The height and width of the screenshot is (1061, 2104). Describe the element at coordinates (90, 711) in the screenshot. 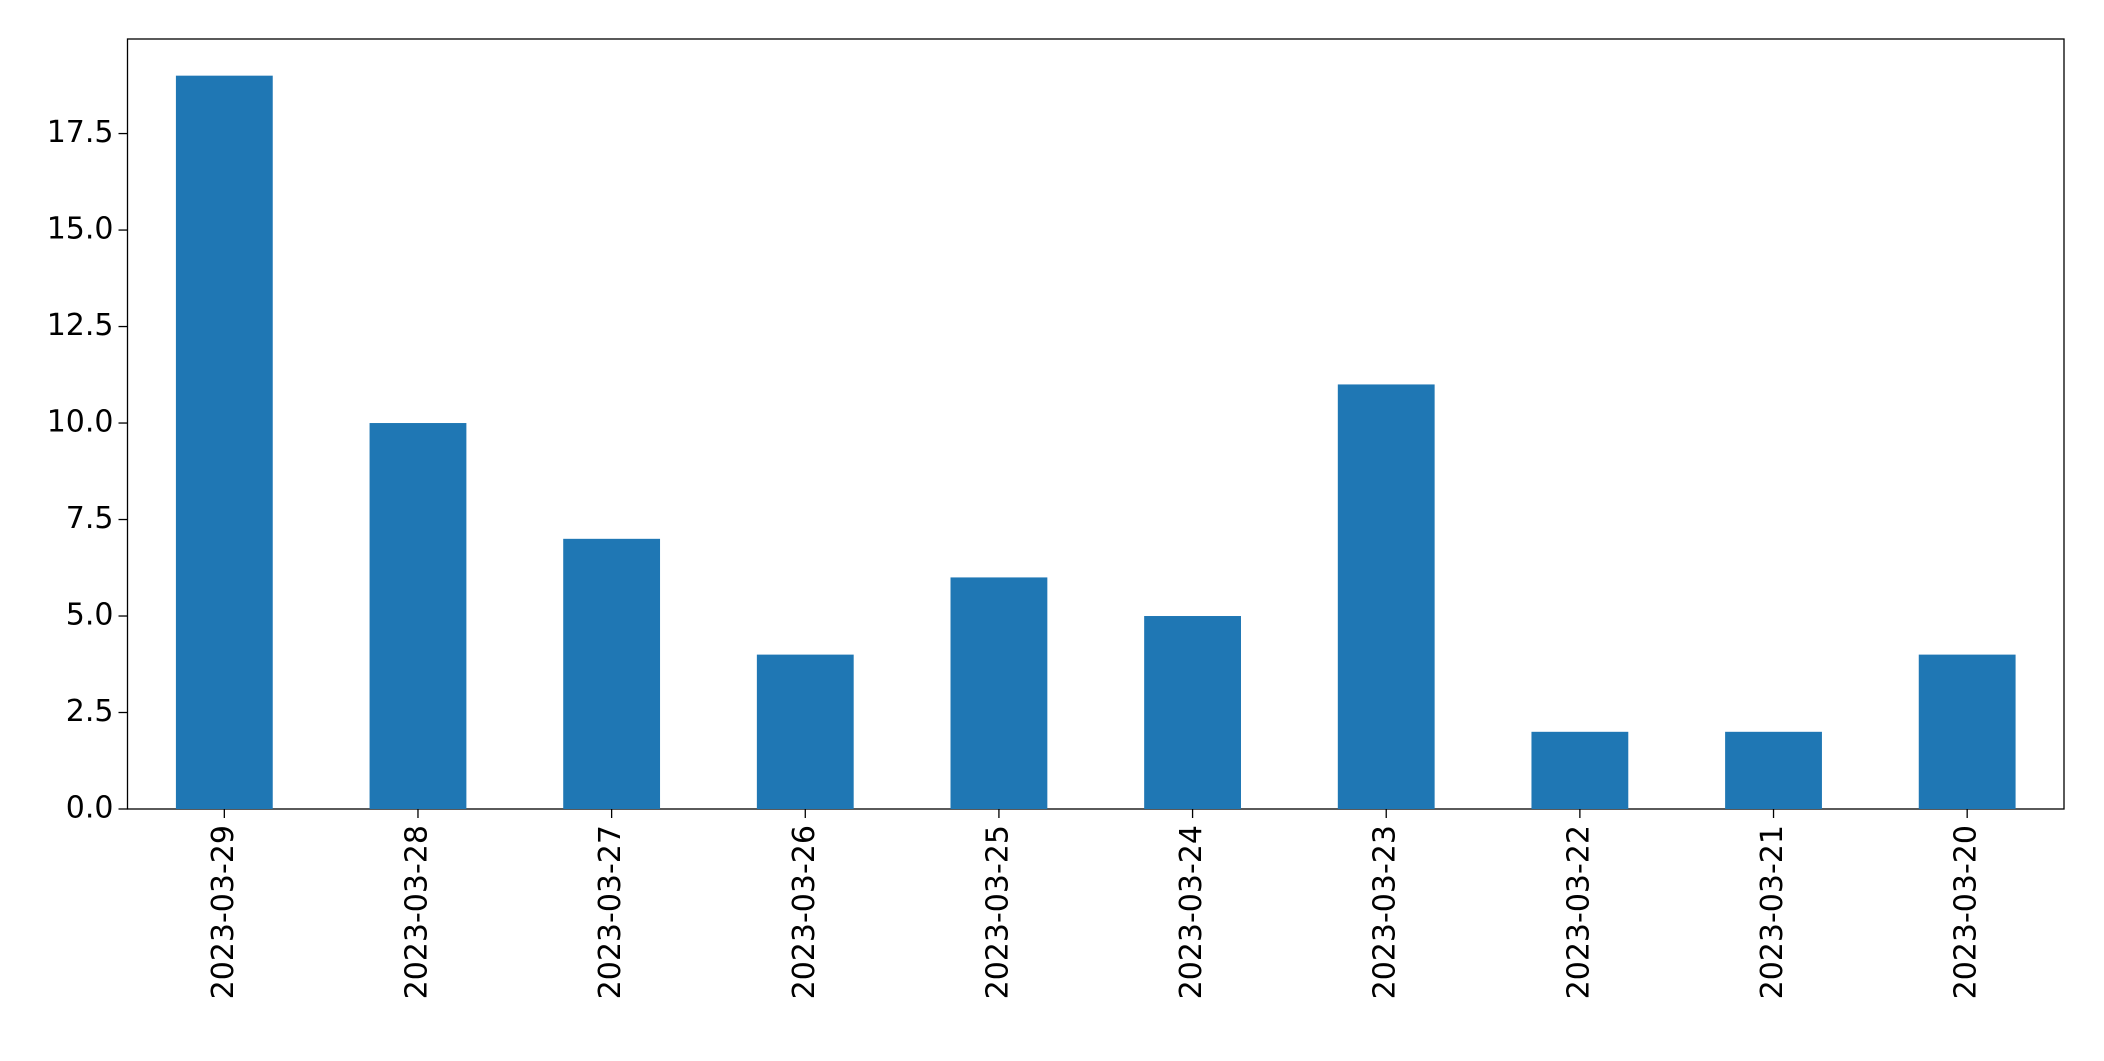

I see `y-tick-label: 2.5` at that location.